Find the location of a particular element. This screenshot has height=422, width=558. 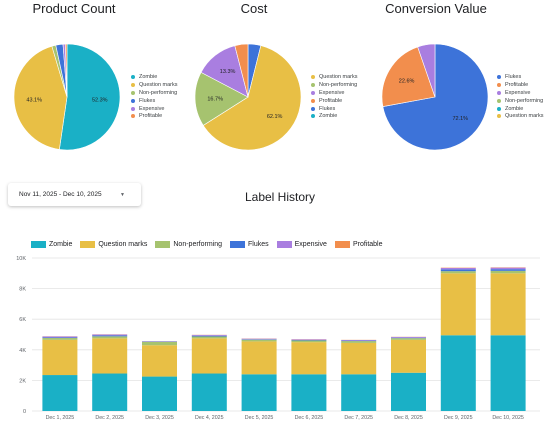

bar-legend-item-flukes: Flukes is located at coordinates (249, 244).